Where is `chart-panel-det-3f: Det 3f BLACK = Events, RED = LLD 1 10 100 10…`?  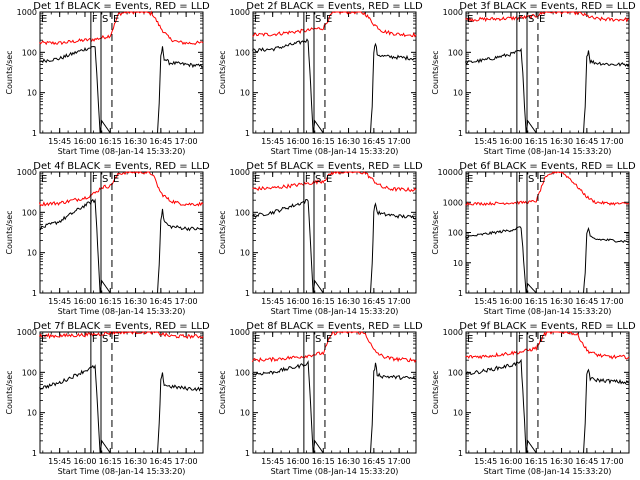 chart-panel-det-3f: Det 3f BLACK = Events, RED = LLD 1 10 100 10… is located at coordinates (533, 78).